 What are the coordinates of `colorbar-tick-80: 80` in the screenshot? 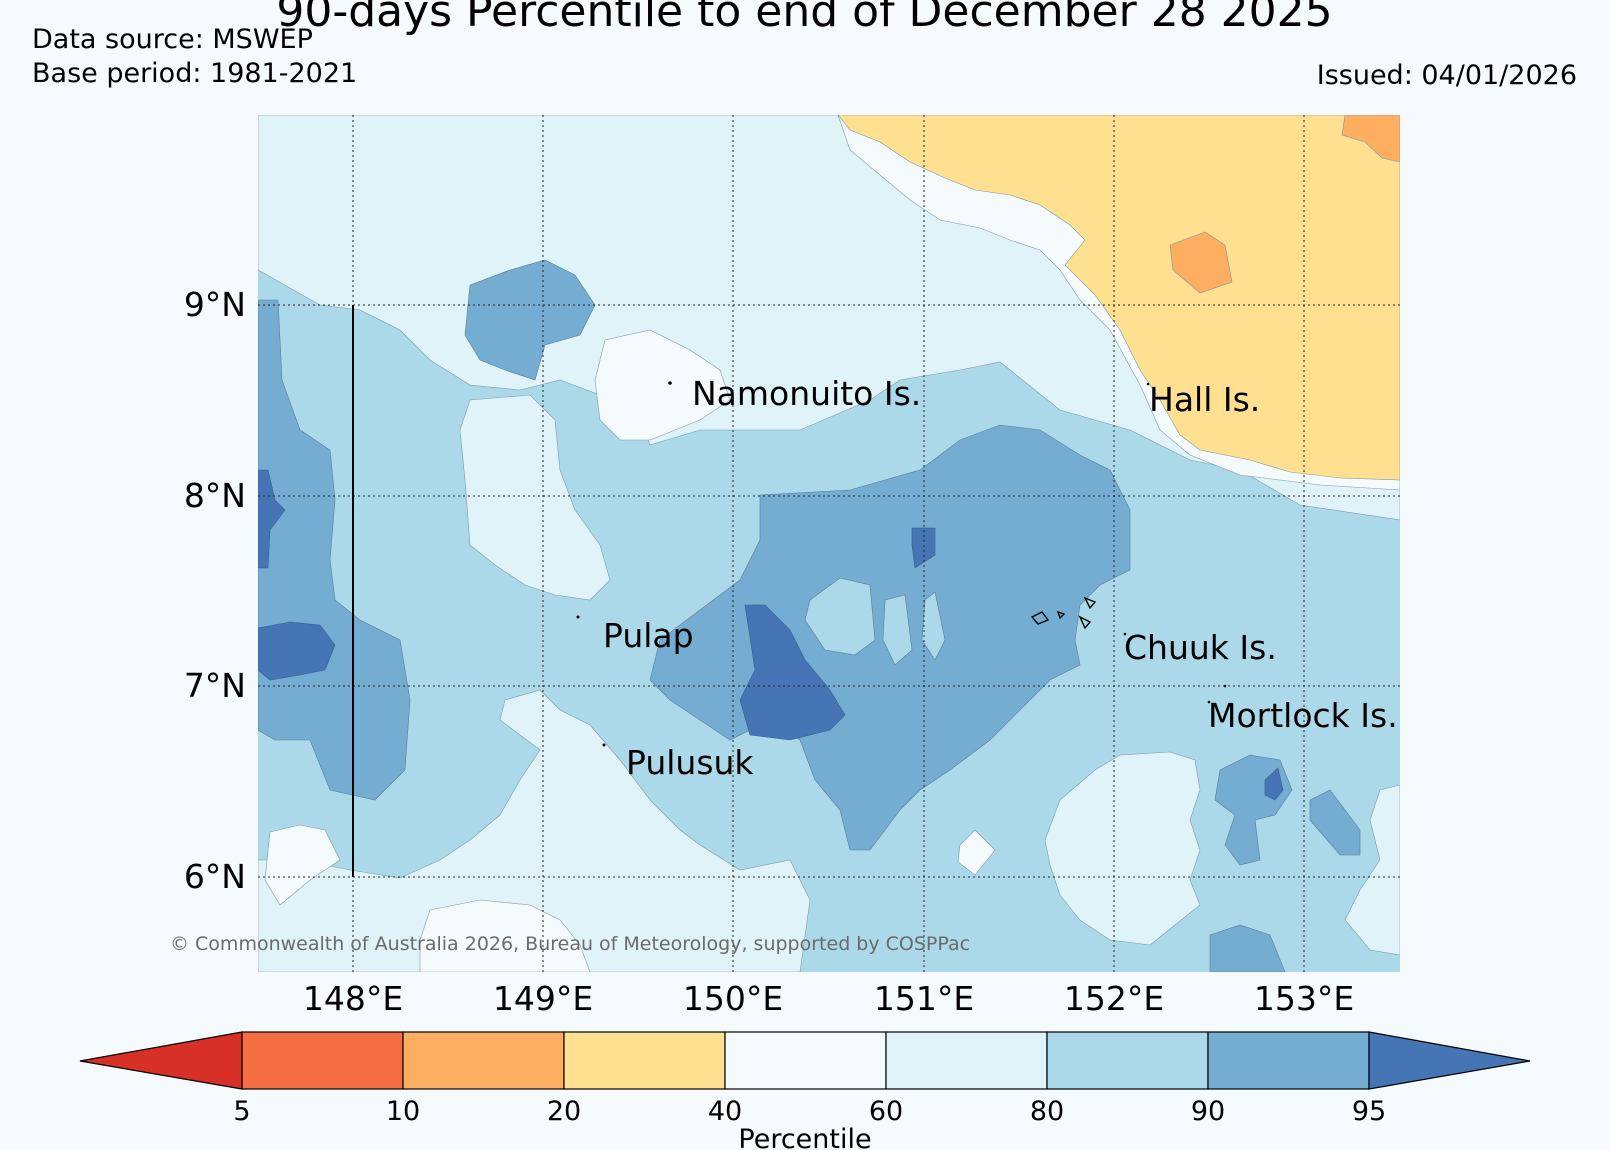 It's located at (1047, 1111).